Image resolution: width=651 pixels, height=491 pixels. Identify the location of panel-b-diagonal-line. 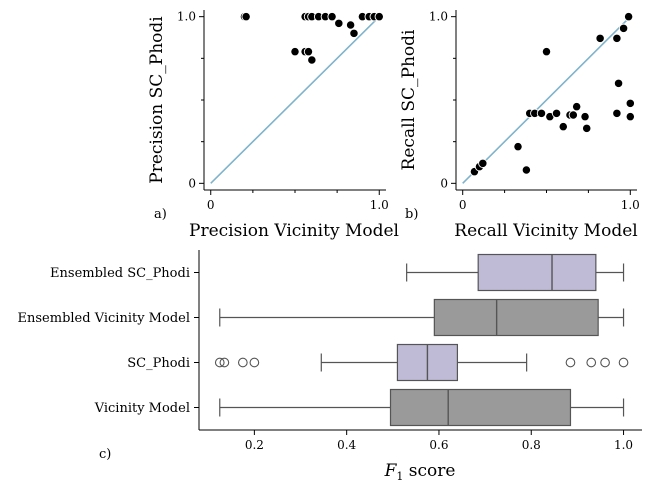
(546, 100).